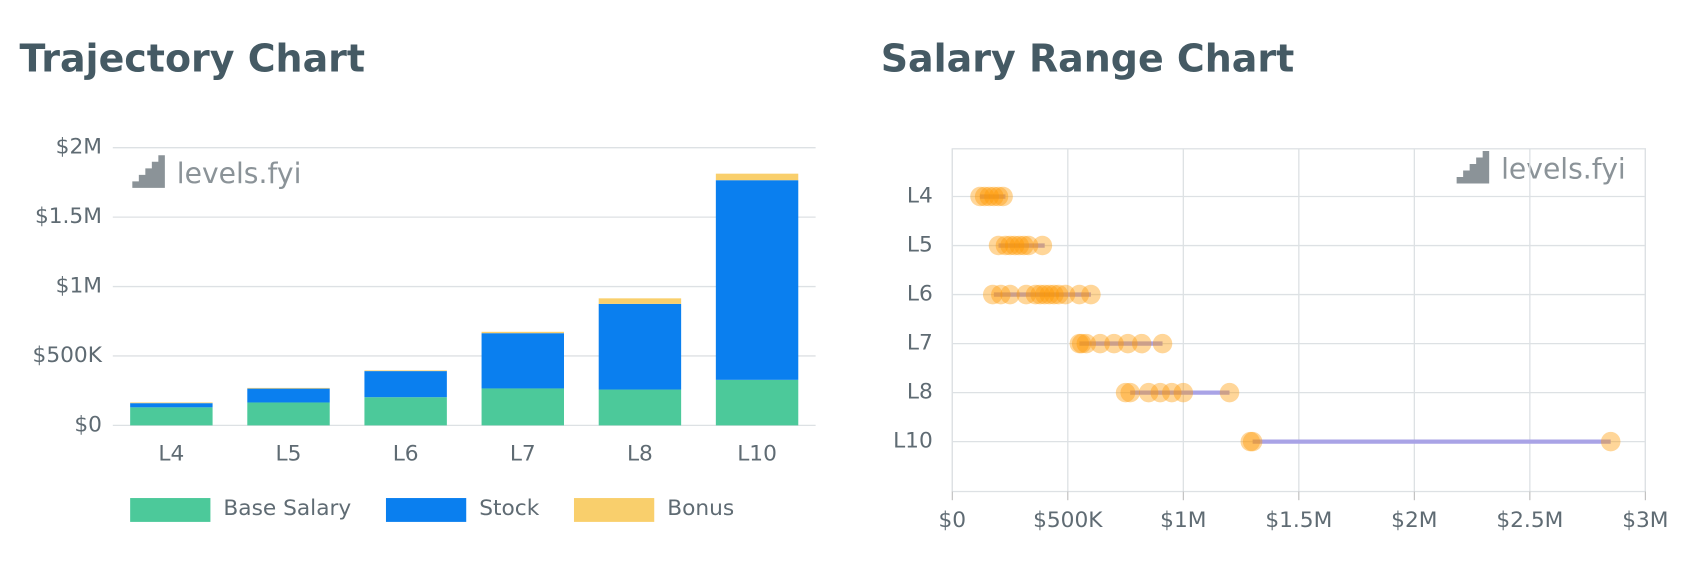 This screenshot has width=1692, height=572. What do you see at coordinates (509, 508) in the screenshot?
I see `legend-label: Stock` at bounding box center [509, 508].